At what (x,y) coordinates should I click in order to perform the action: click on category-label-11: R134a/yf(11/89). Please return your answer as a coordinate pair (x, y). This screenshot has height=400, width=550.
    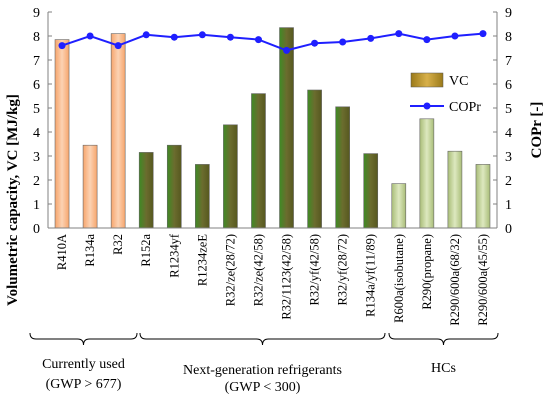
    Looking at the image, I should click on (371, 275).